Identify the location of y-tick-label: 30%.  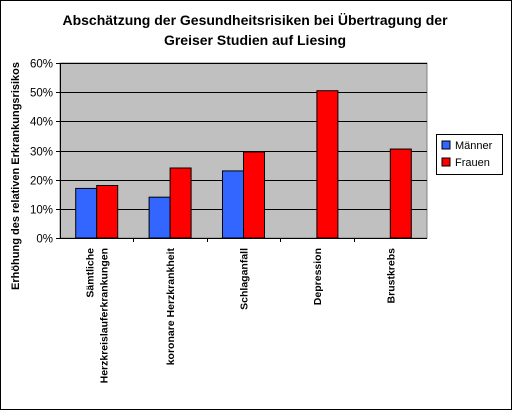
(41, 153).